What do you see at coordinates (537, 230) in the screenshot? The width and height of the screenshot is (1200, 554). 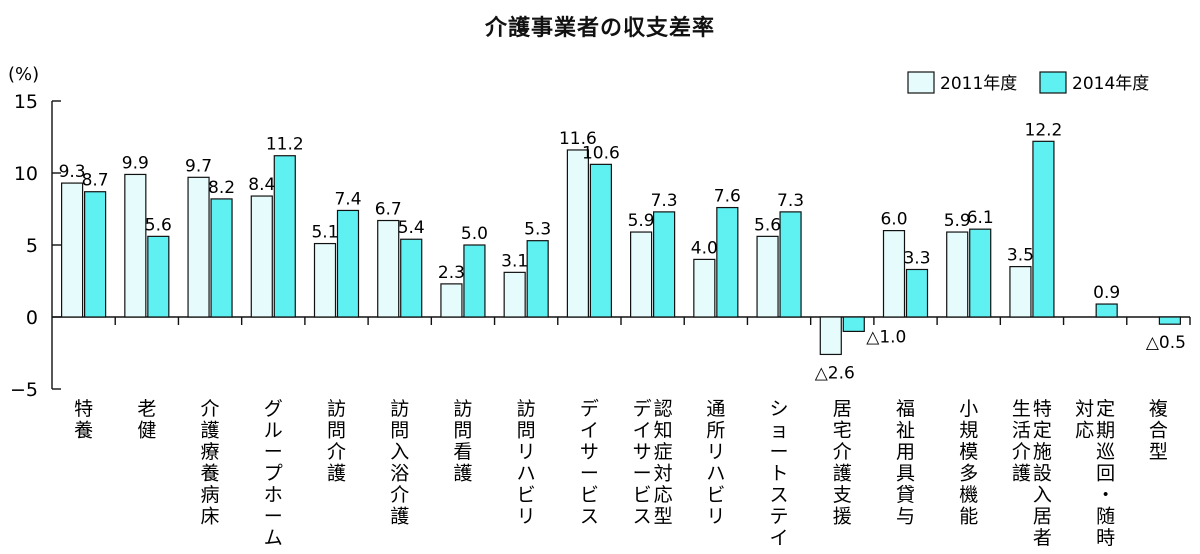 I see `data-label: 5.3` at bounding box center [537, 230].